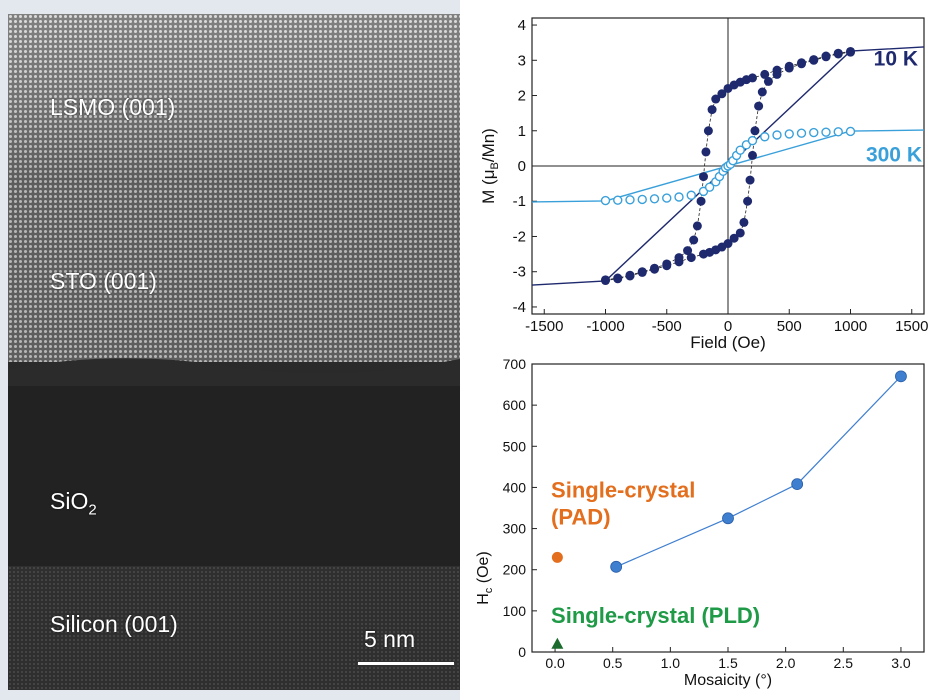 The height and width of the screenshot is (700, 932). Describe the element at coordinates (613, 663) in the screenshot. I see `x-tick-label: 0.5` at that location.